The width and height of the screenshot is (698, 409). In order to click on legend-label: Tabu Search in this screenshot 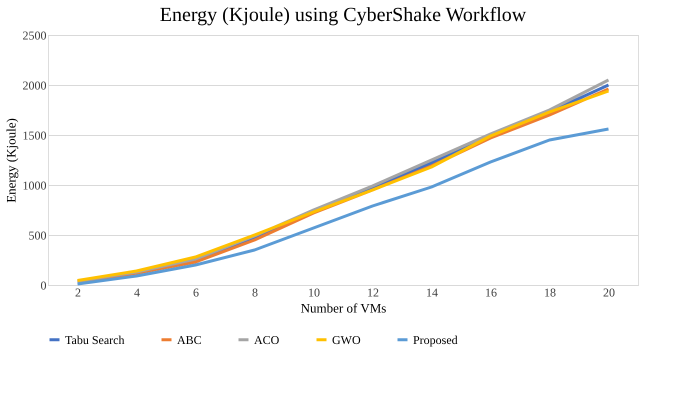, I will do `click(94, 339)`.